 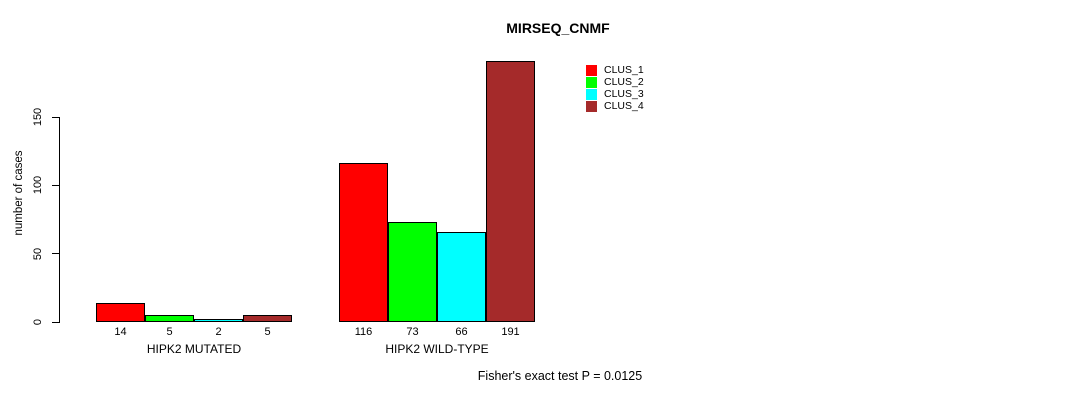 What do you see at coordinates (624, 94) in the screenshot?
I see `legend-label: CLUS_3` at bounding box center [624, 94].